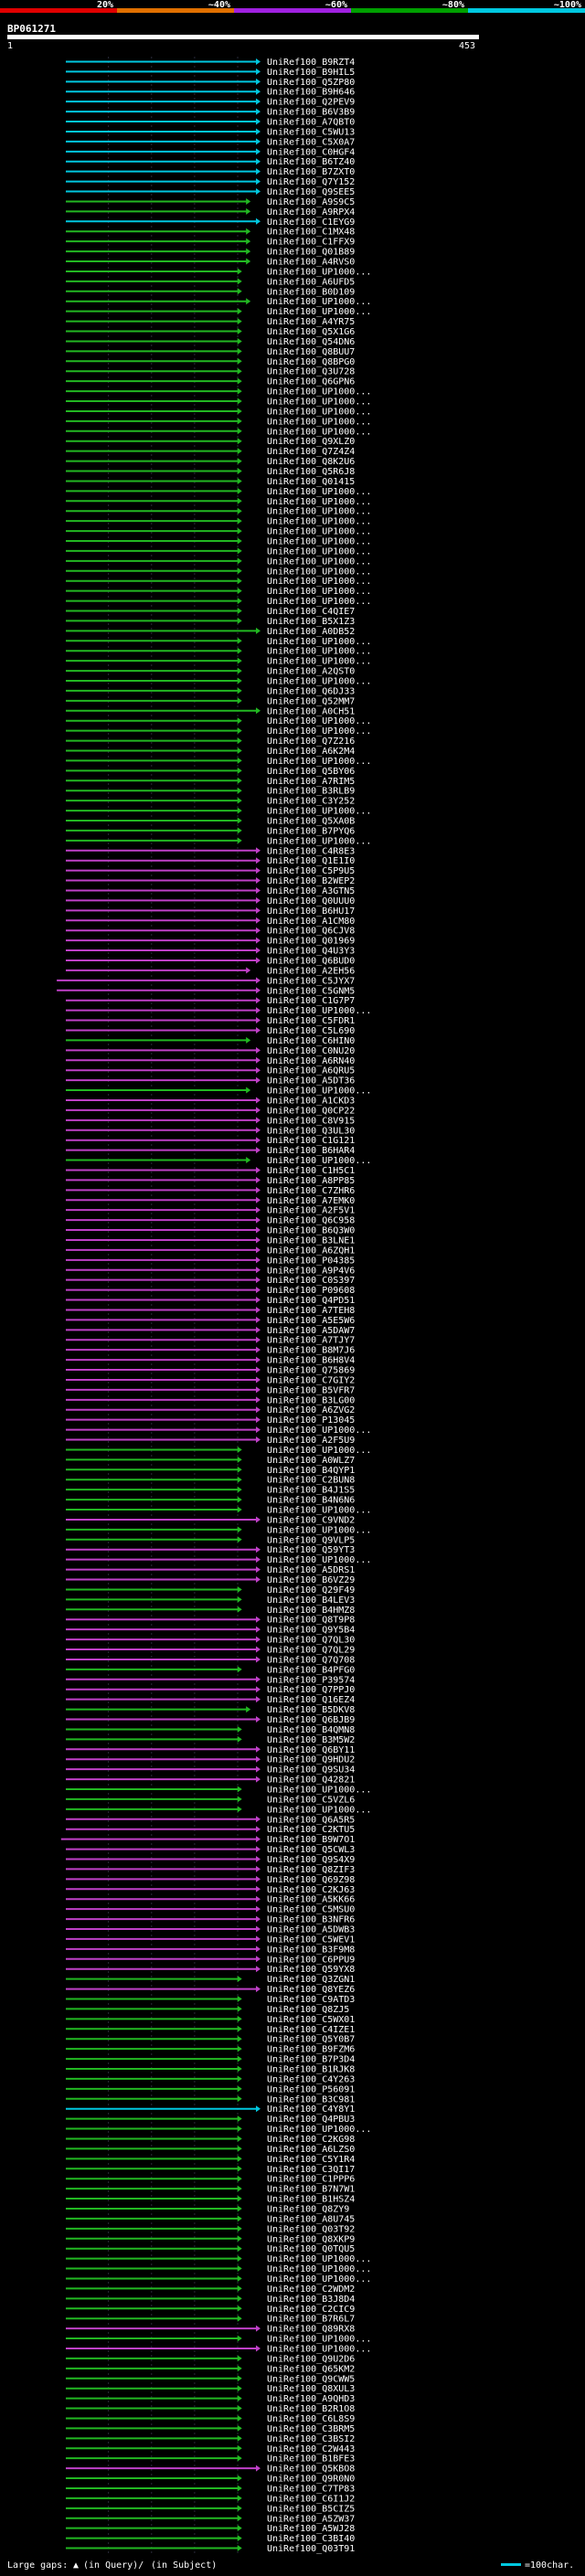 Image resolution: width=585 pixels, height=2576 pixels. Describe the element at coordinates (211, 1760) in the screenshot. I see `hit-row: UniRef100_Q9HDU2` at that location.